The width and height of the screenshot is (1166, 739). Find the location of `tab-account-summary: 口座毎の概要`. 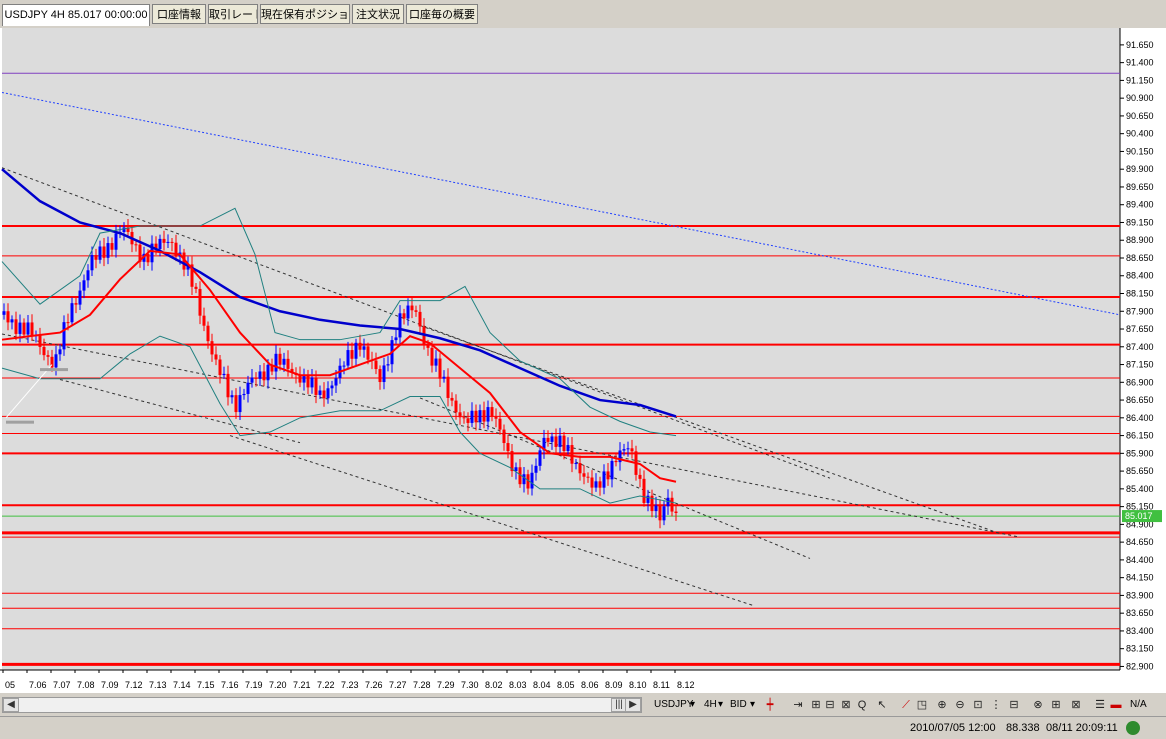

tab-account-summary: 口座毎の概要 is located at coordinates (442, 14).